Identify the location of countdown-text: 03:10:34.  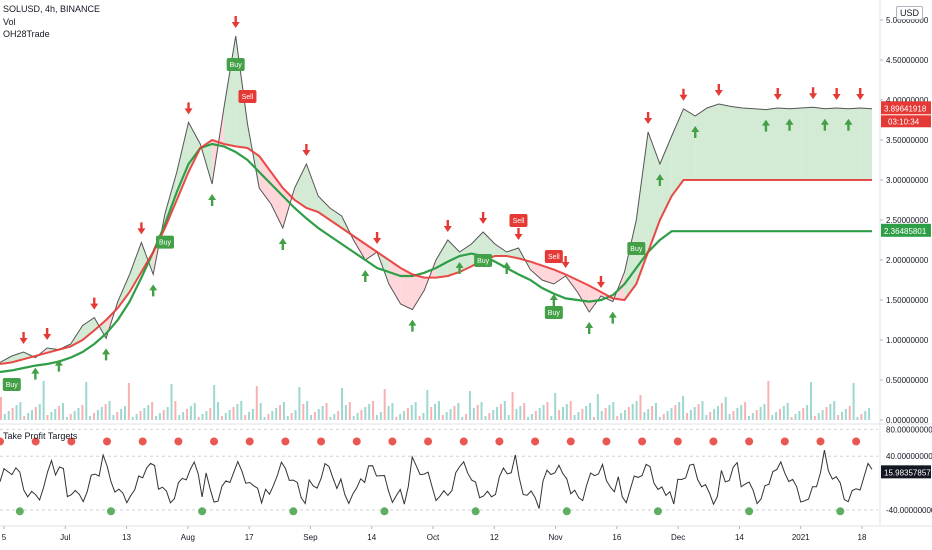
(904, 121).